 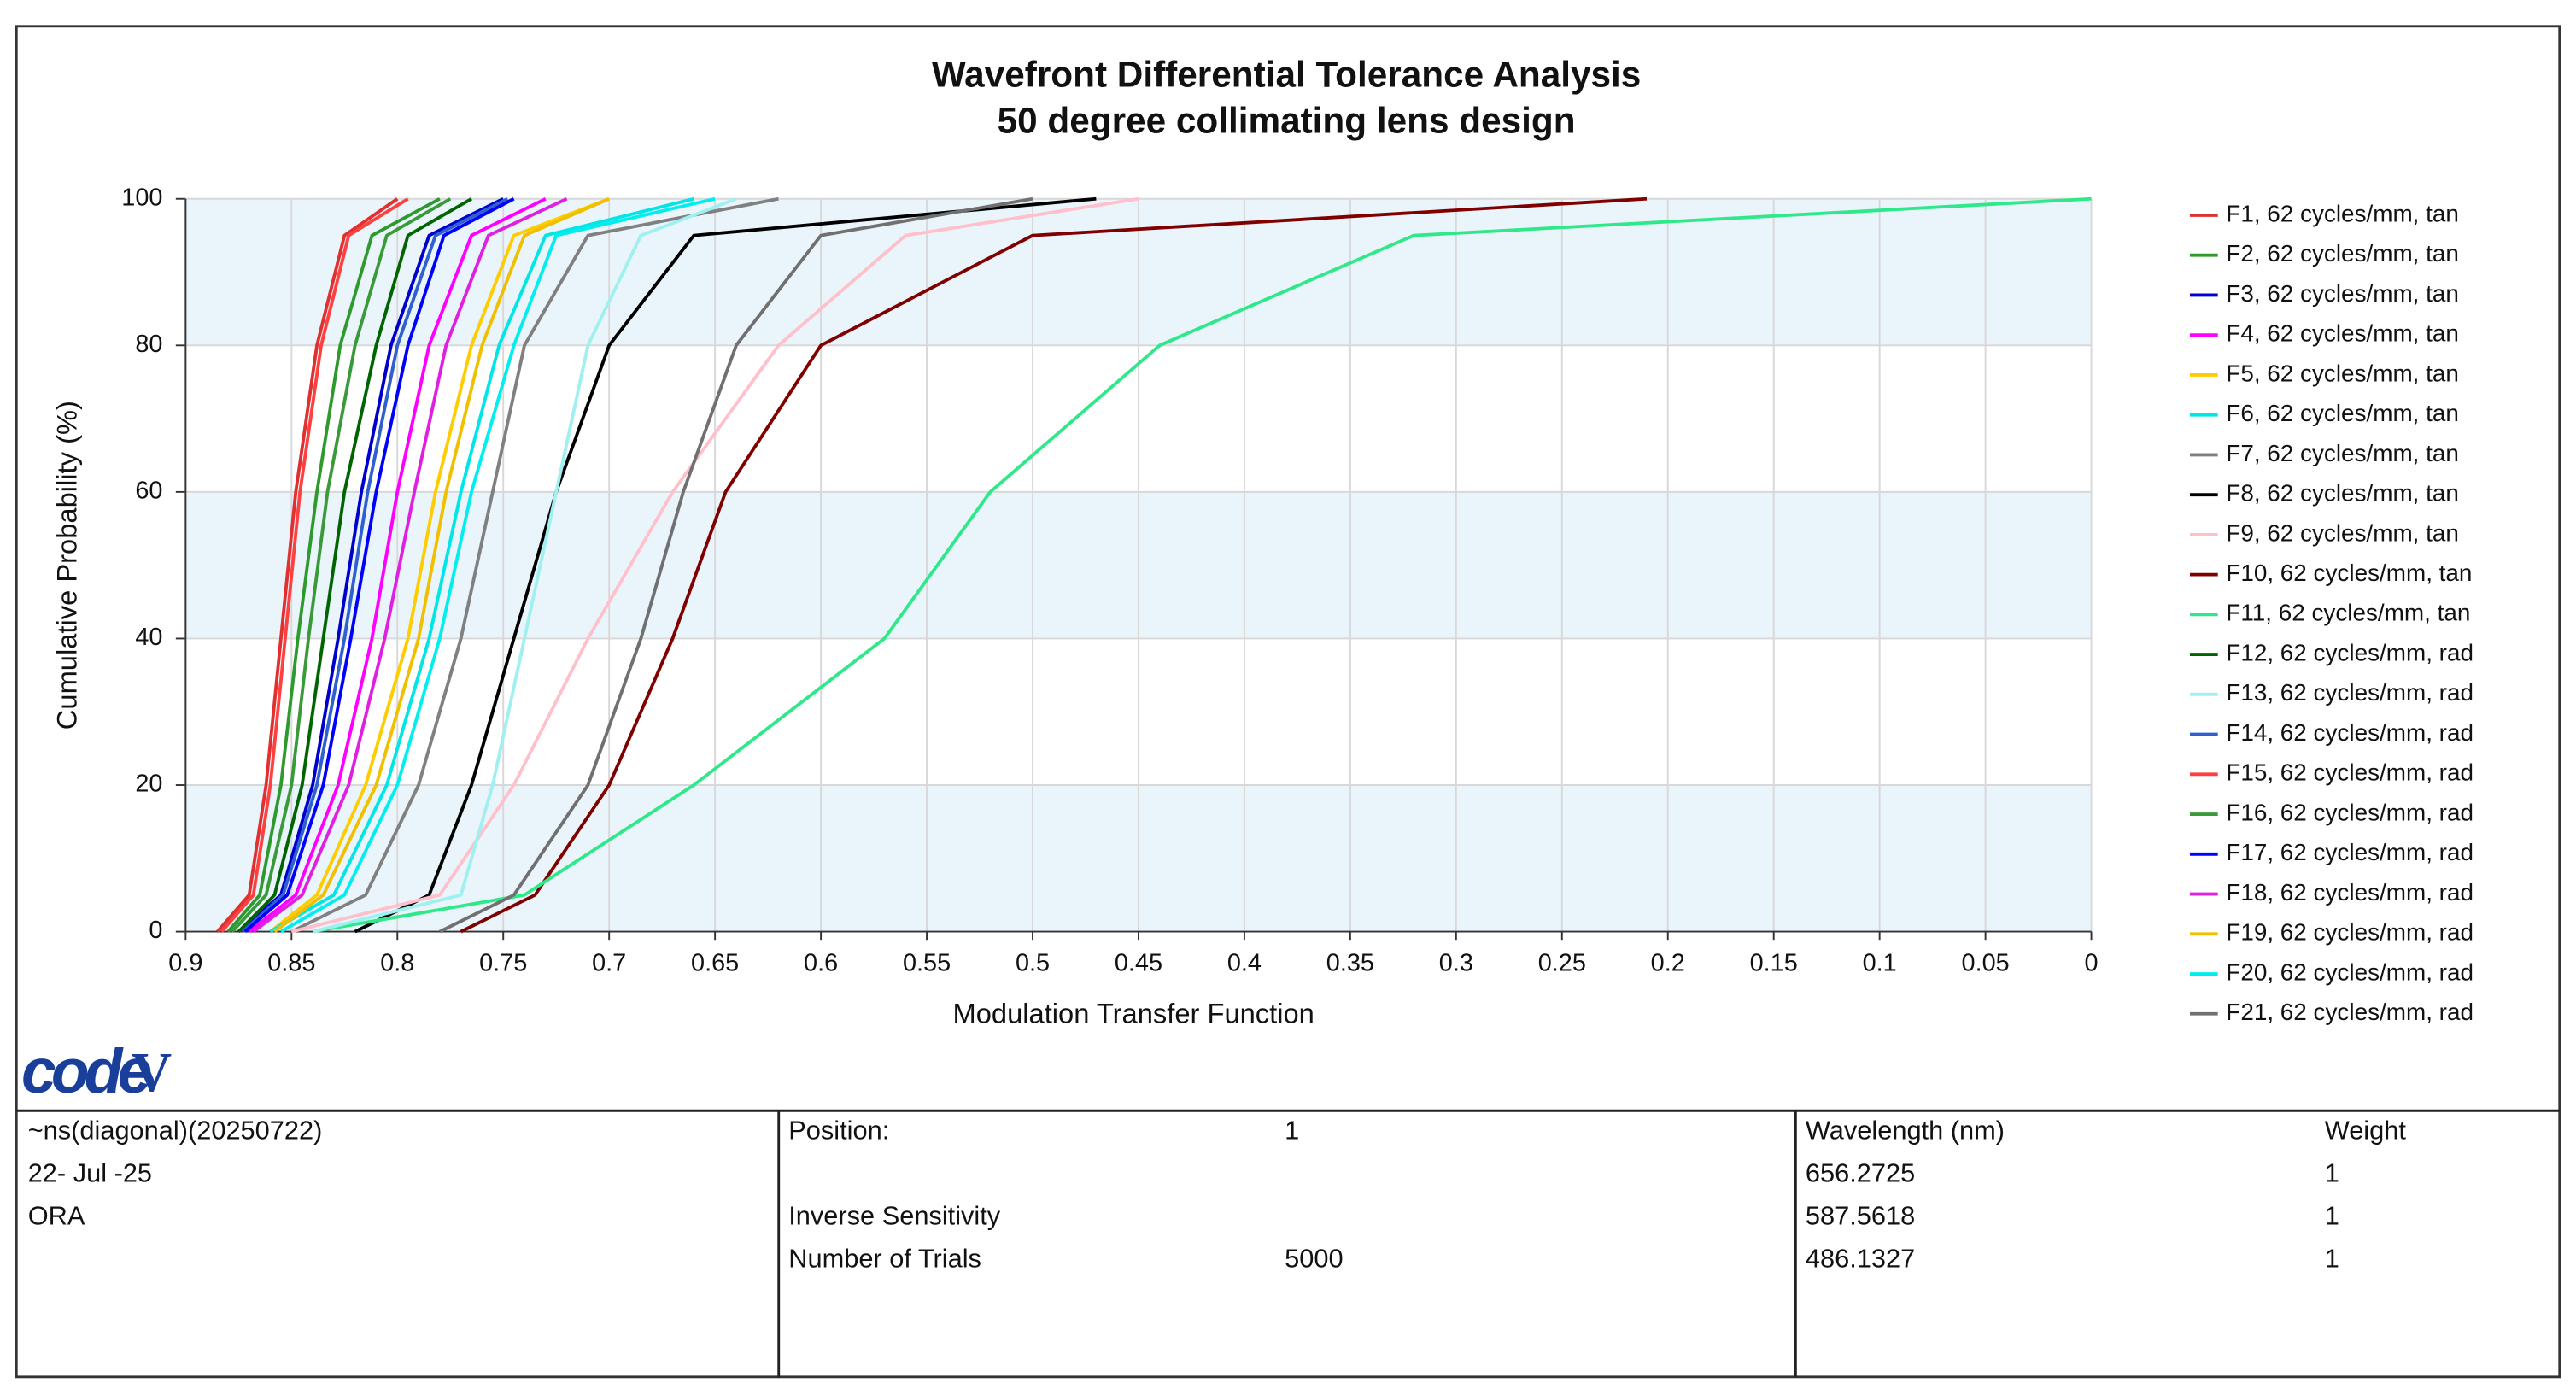 I want to click on legend-label: F8, 62 cycles/mm, tan, so click(x=2342, y=493).